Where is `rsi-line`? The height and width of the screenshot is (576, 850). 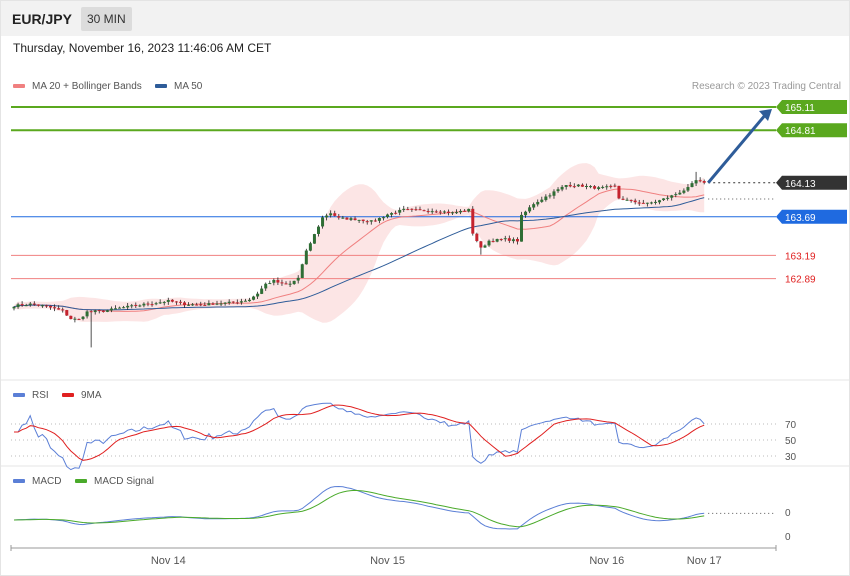 rsi-line is located at coordinates (359, 436).